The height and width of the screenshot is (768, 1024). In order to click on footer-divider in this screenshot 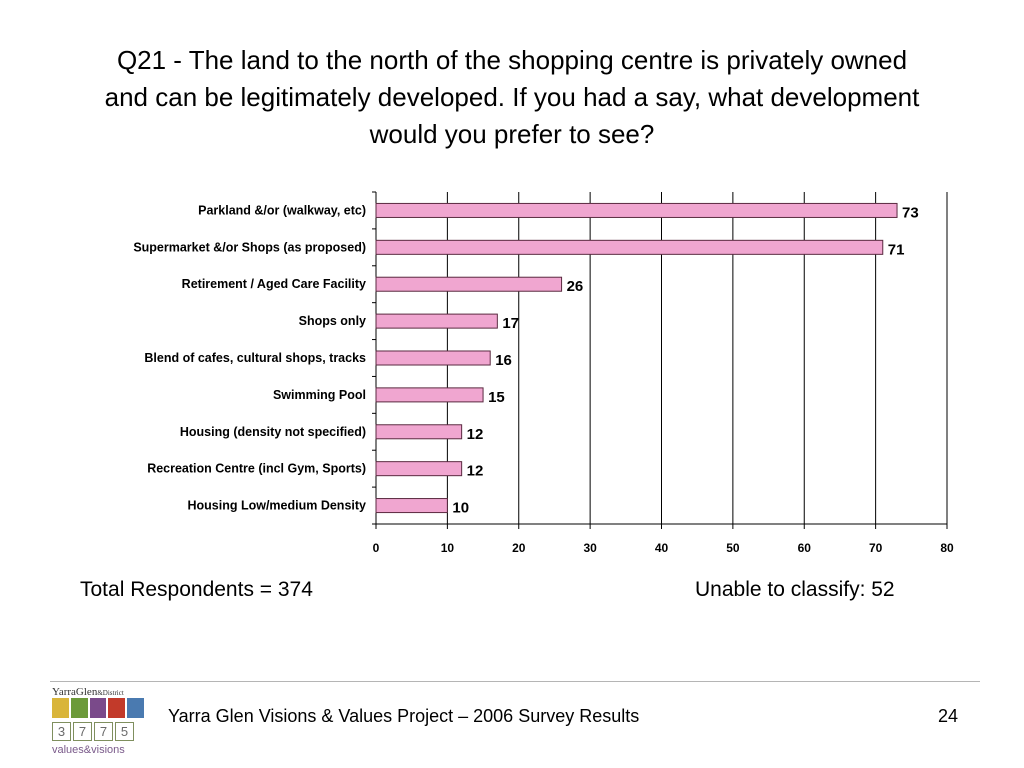, I will do `click(515, 681)`.